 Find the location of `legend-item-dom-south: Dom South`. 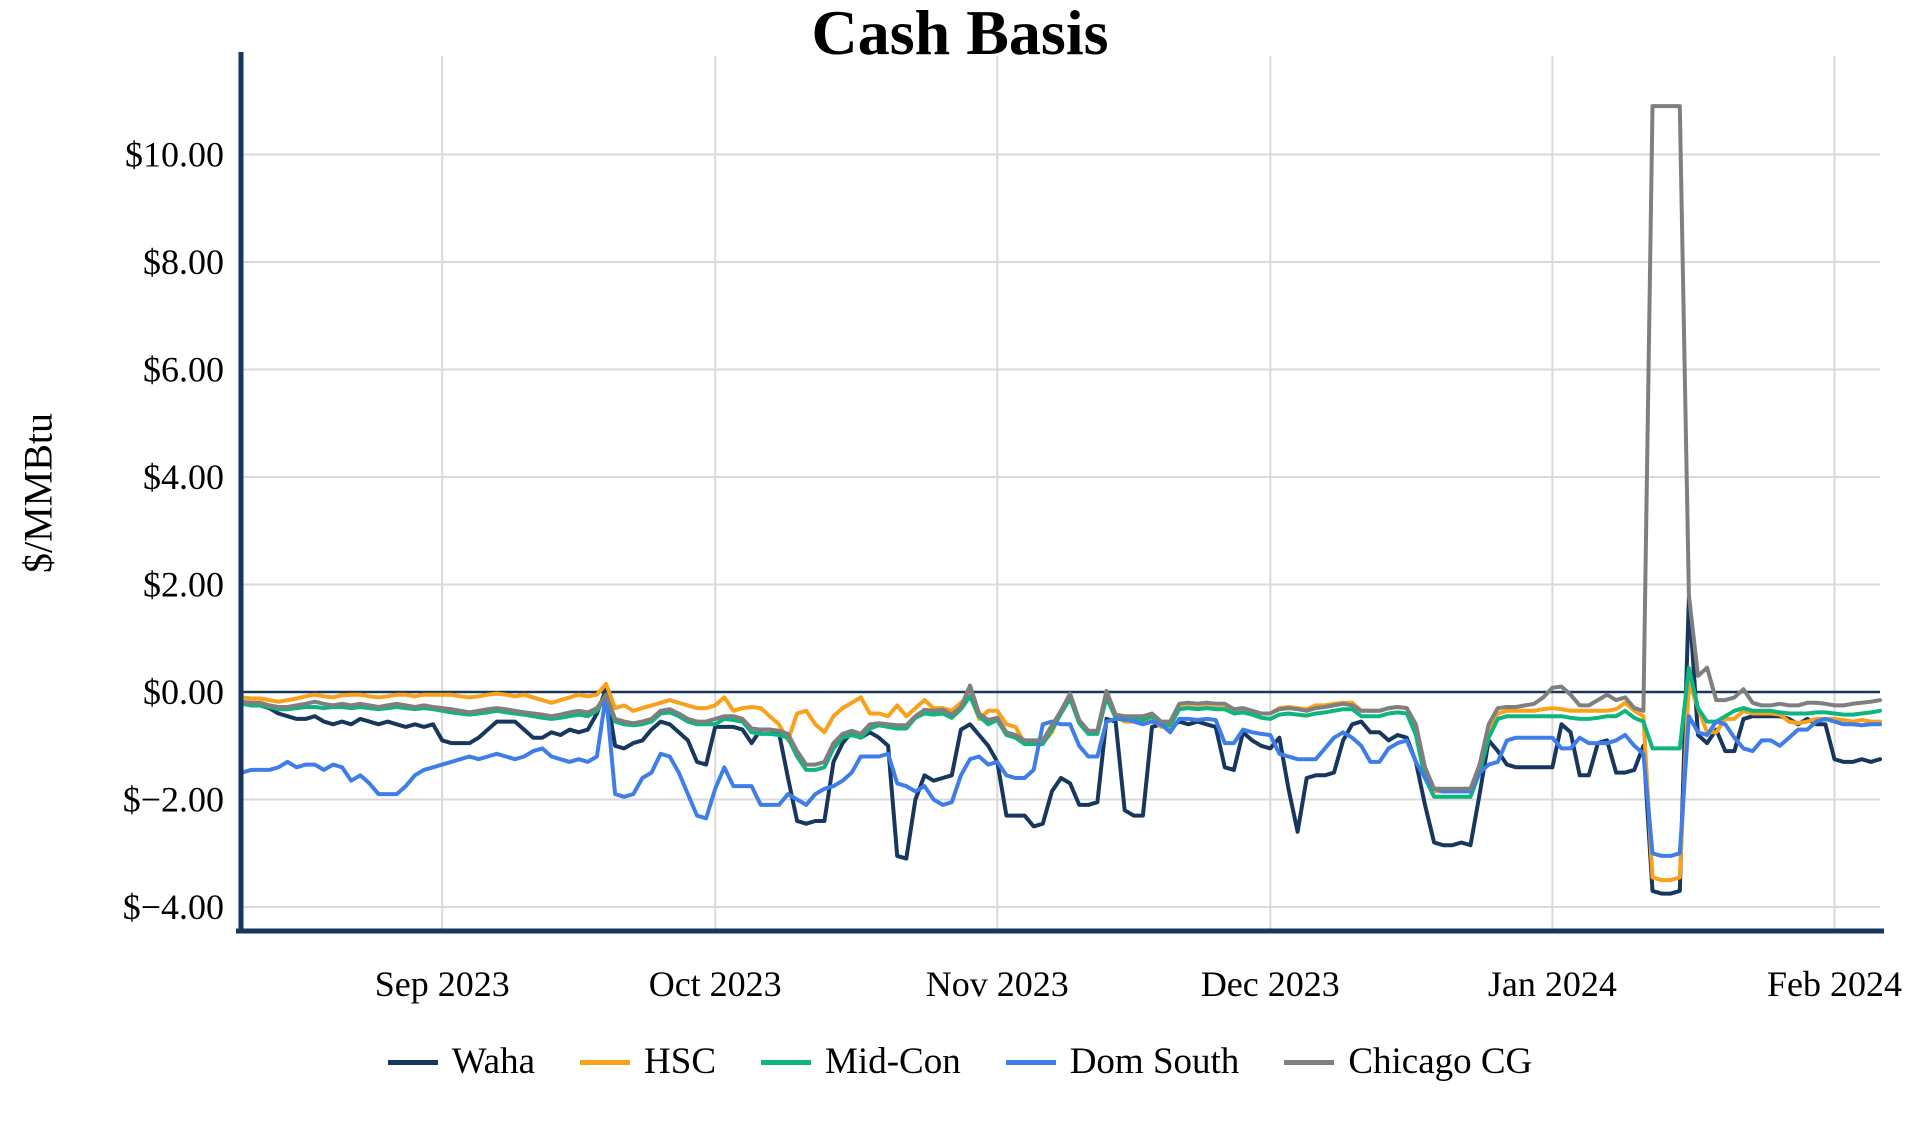

legend-item-dom-south: Dom South is located at coordinates (1122, 1062).